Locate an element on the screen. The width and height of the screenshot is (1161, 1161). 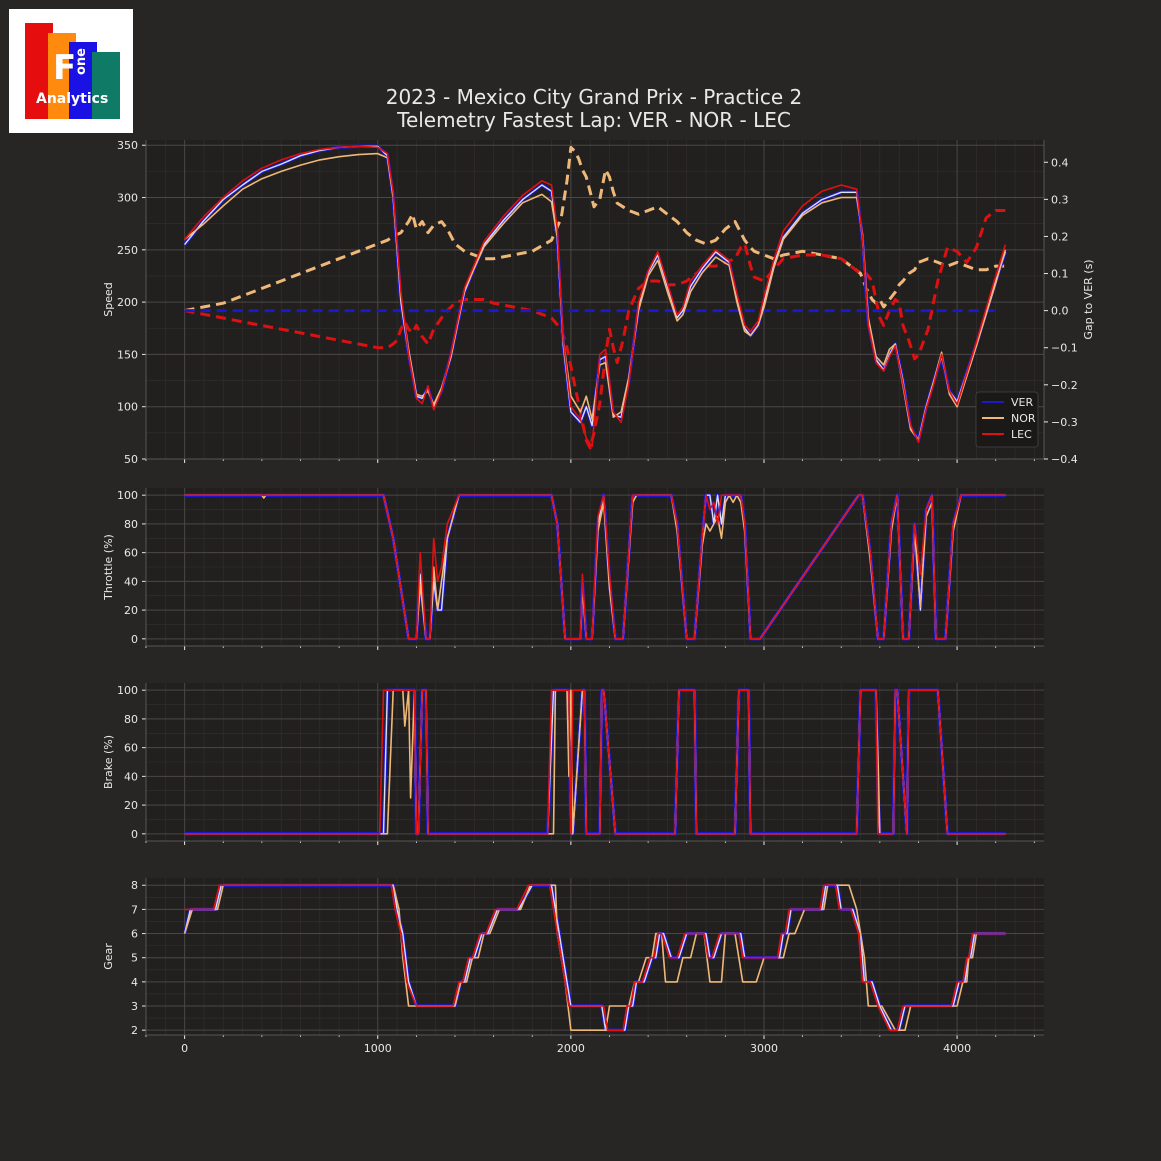
y-axis-label: Gear is located at coordinates (108, 956).